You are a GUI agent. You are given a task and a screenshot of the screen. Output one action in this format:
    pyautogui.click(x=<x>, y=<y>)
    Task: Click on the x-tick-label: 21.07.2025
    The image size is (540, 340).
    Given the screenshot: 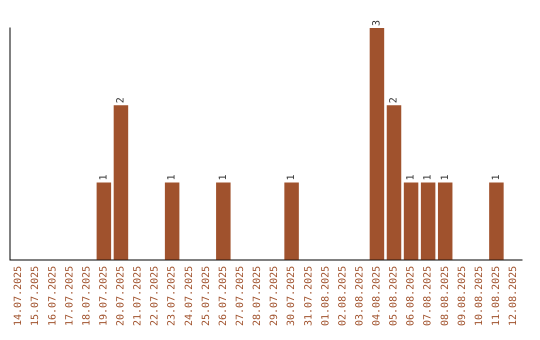 What is the action you would take?
    pyautogui.click(x=138, y=296)
    